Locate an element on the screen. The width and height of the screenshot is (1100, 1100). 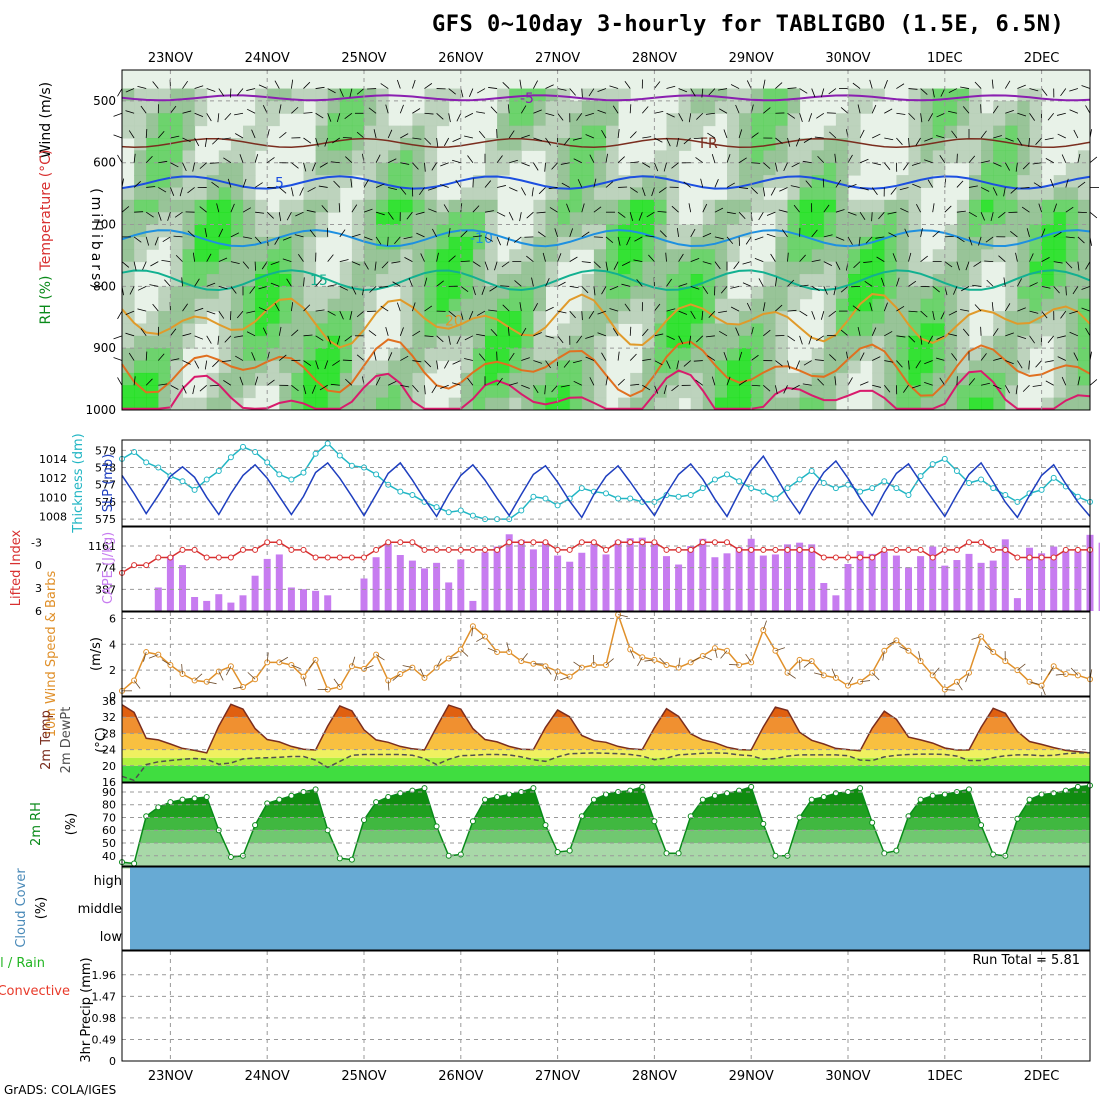
precip-tick-label: 1.96 is located at coordinates (104, 975).